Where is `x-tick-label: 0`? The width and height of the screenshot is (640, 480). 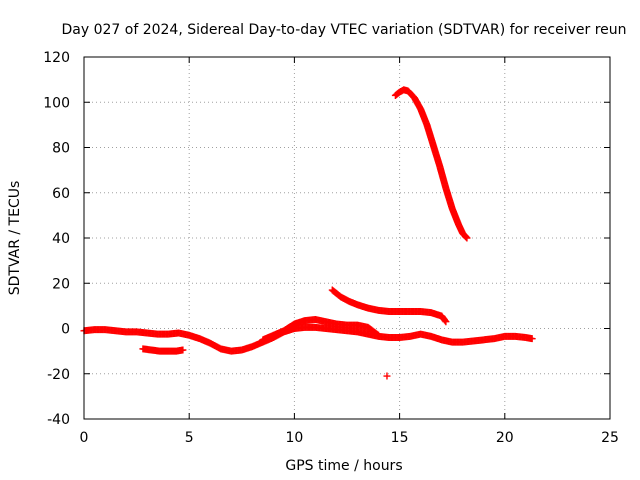 x-tick-label: 0 is located at coordinates (84, 438).